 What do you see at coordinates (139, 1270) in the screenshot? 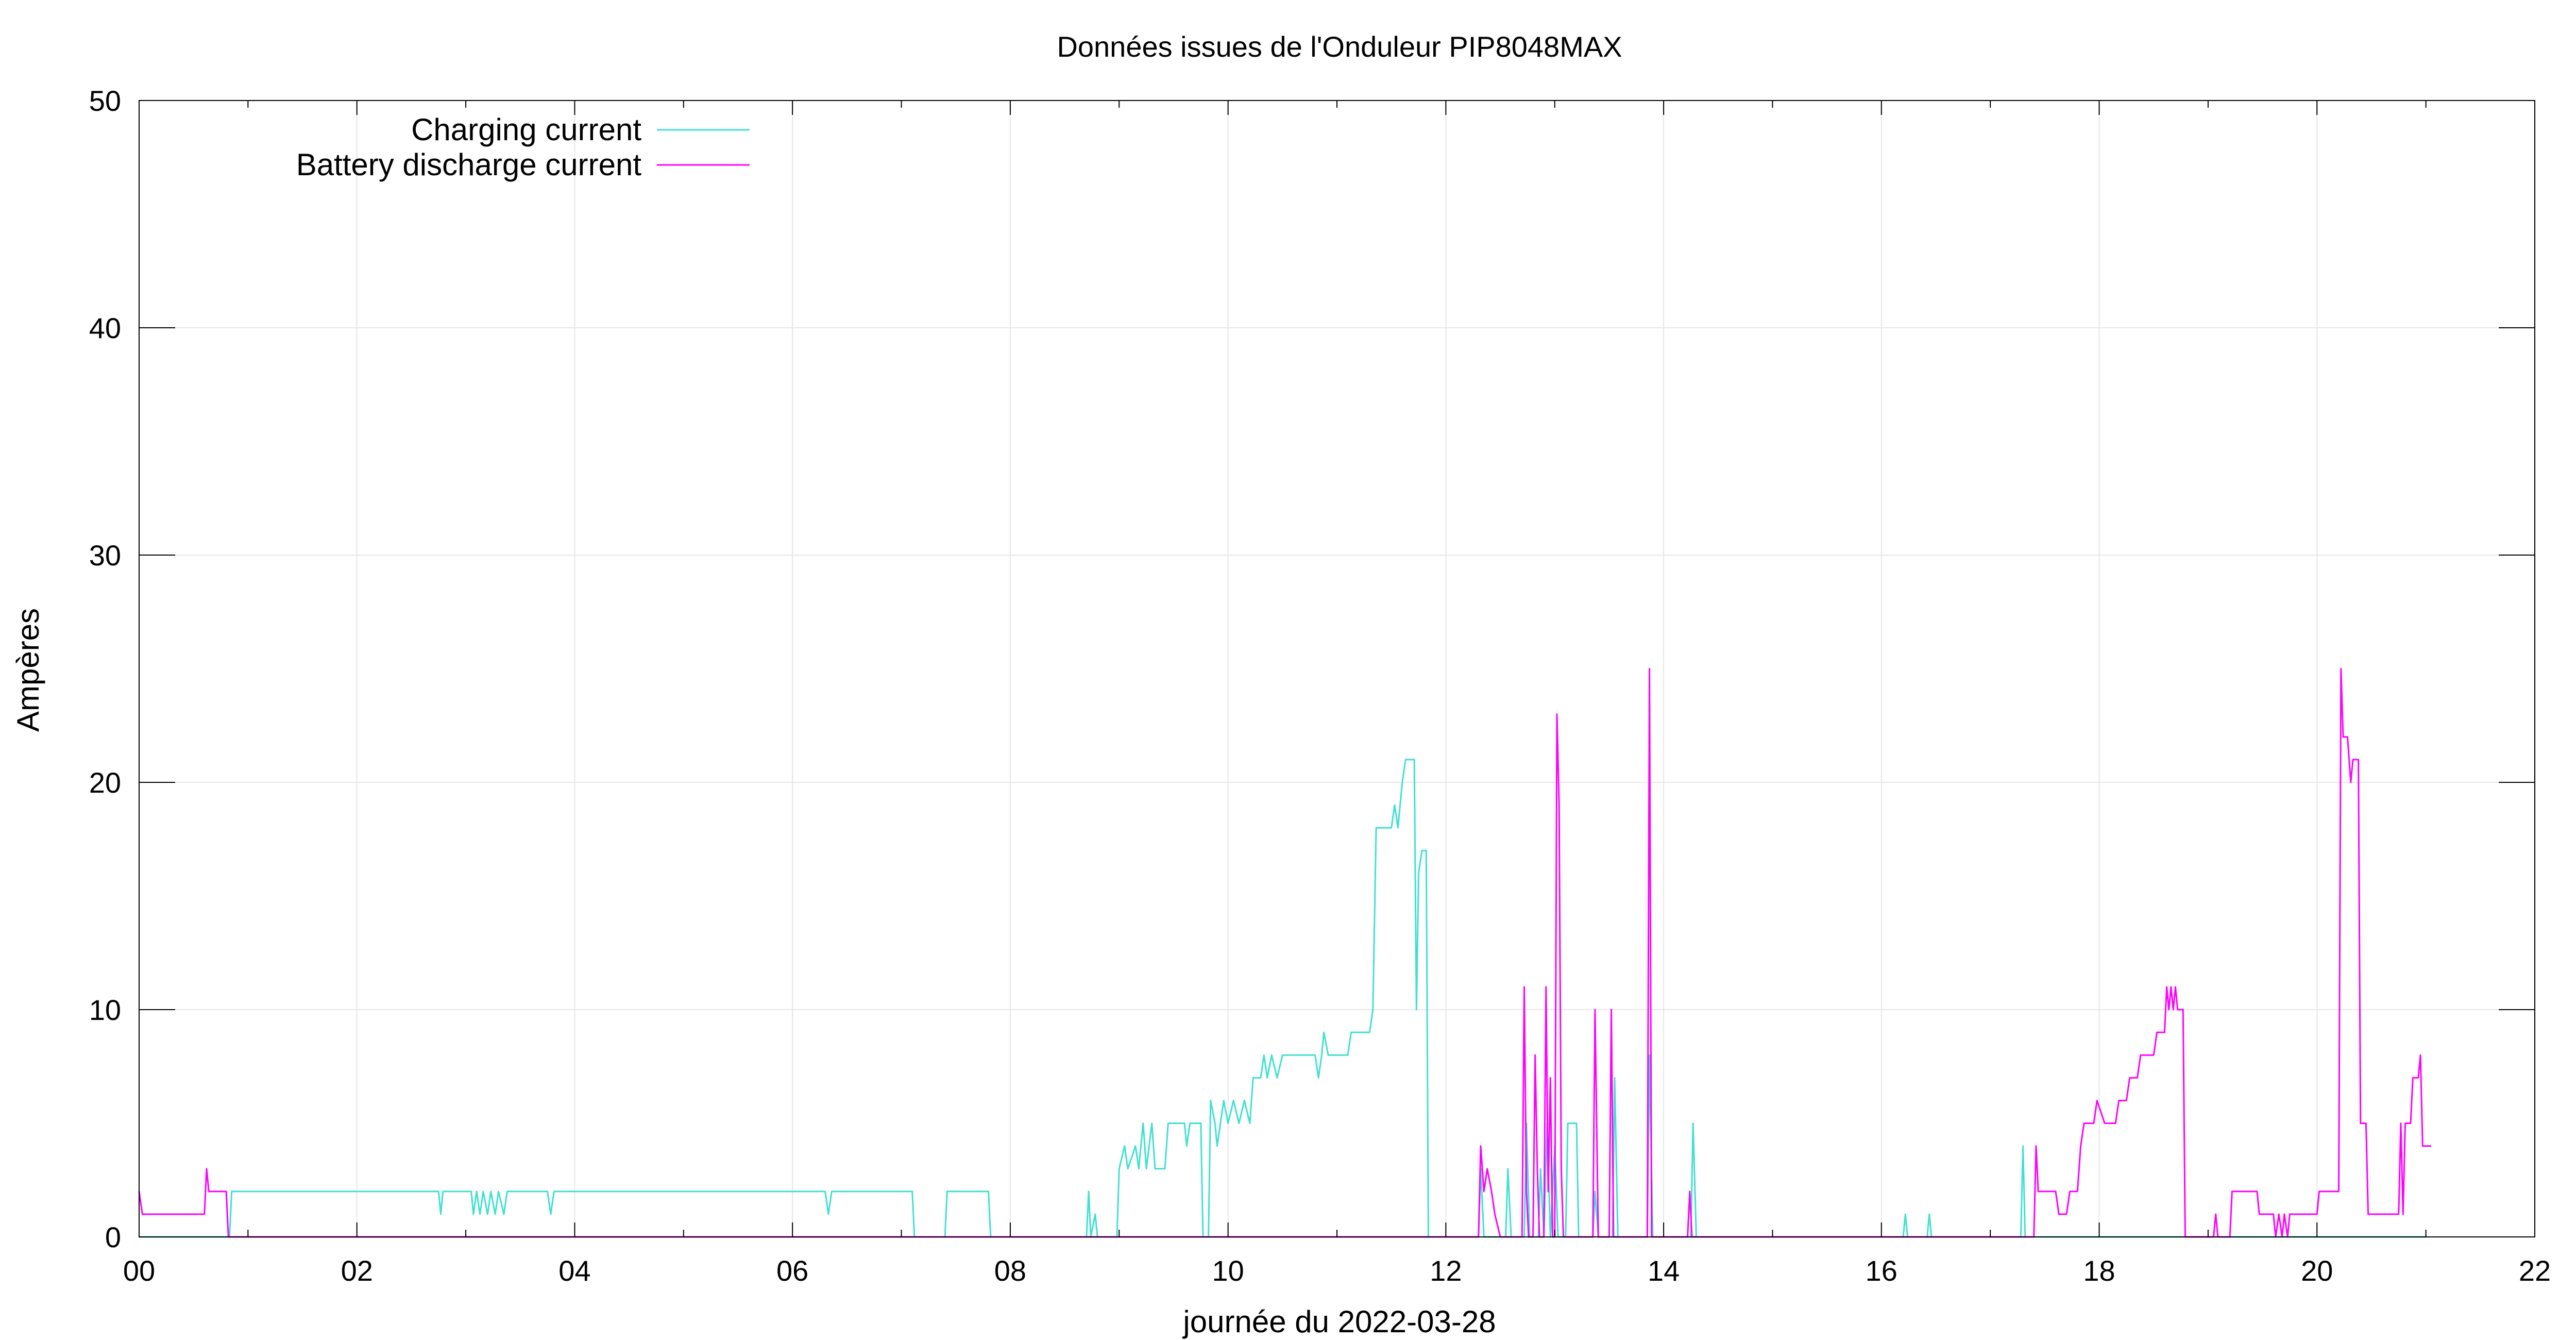
I see `x-tick-label: 00` at bounding box center [139, 1270].